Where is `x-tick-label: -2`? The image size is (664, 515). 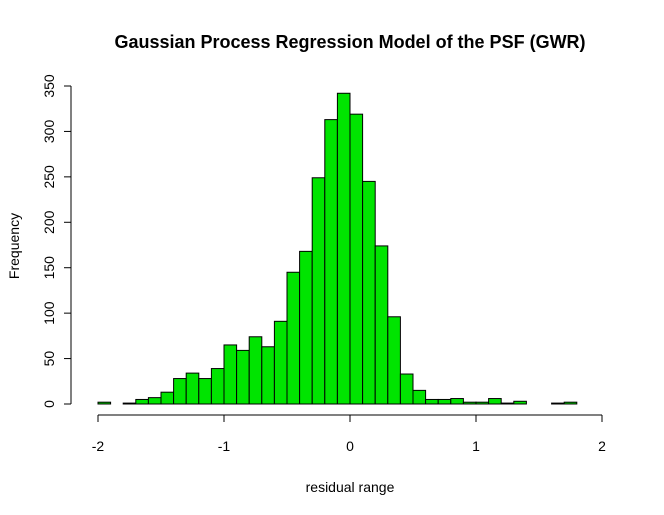 x-tick-label: -2 is located at coordinates (98, 446).